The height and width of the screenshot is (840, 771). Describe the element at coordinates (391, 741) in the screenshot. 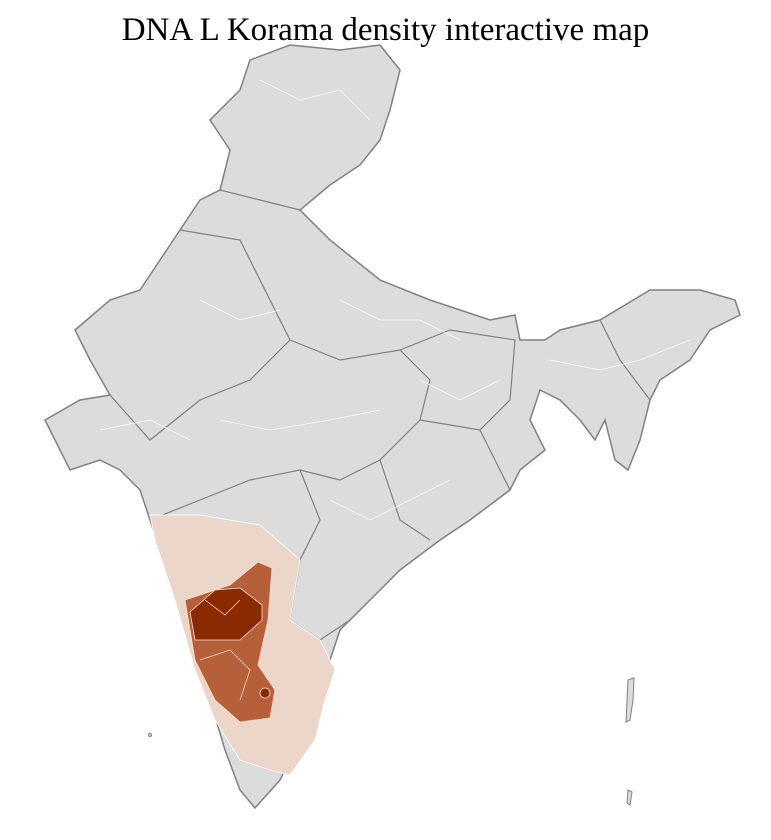

I see `islands` at that location.